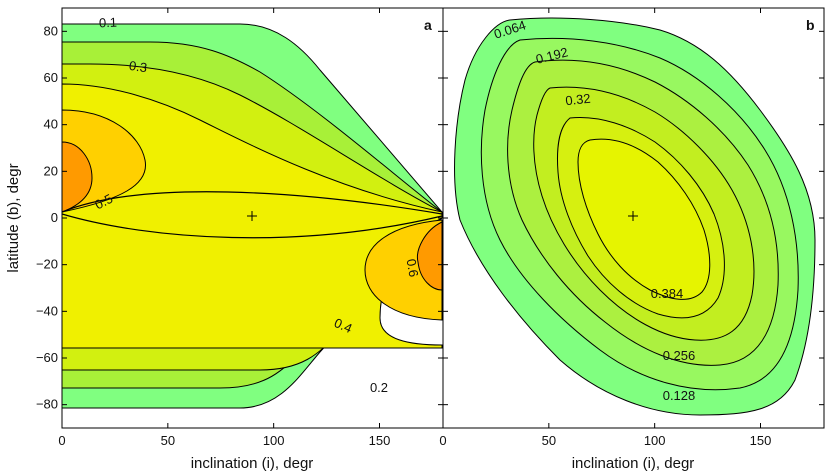  I want to click on panel-a-wedge-upper, so click(252, 203).